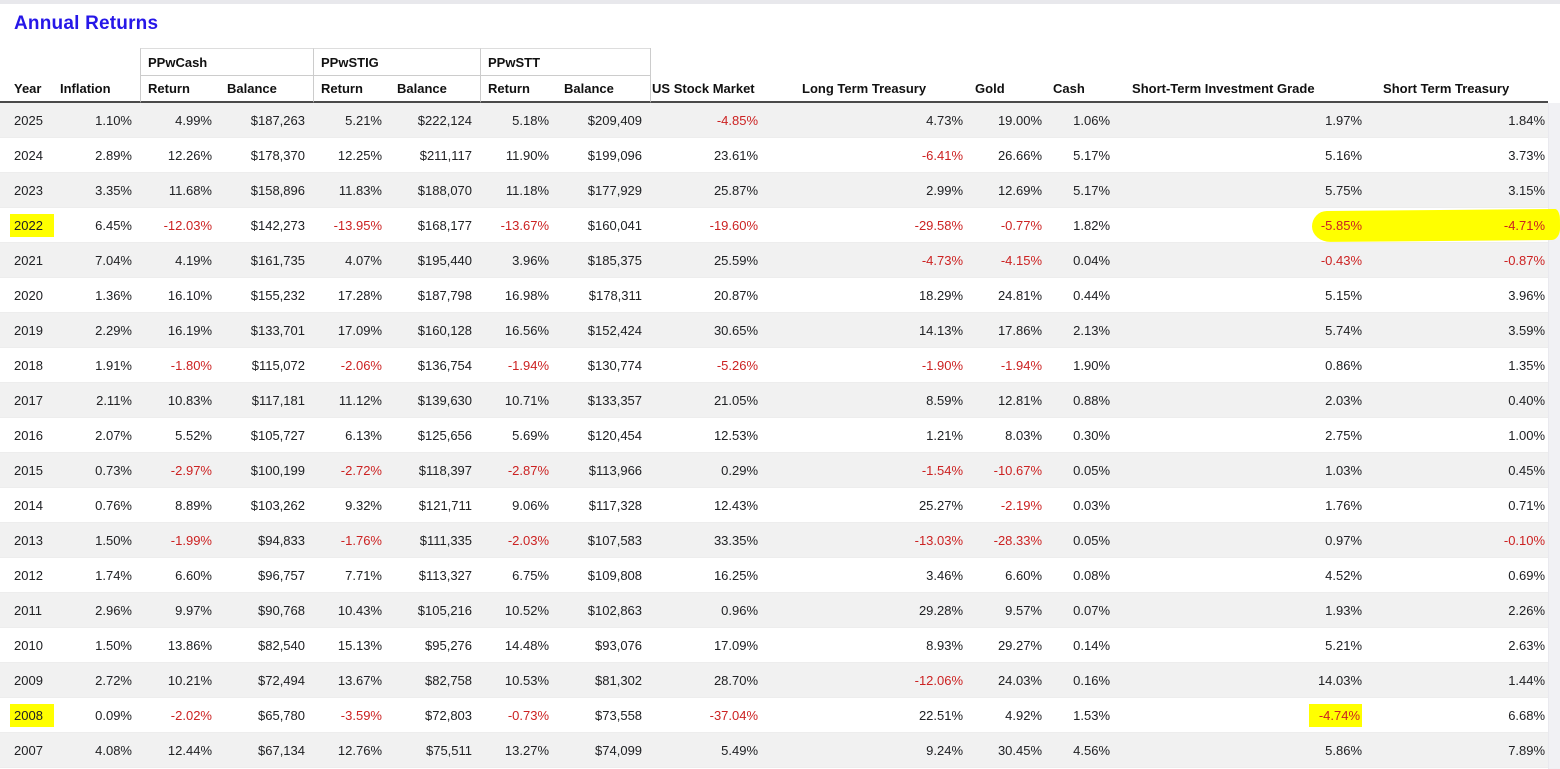  Describe the element at coordinates (519, 260) in the screenshot. I see `cell-ppwstt_return: 3.96%` at that location.